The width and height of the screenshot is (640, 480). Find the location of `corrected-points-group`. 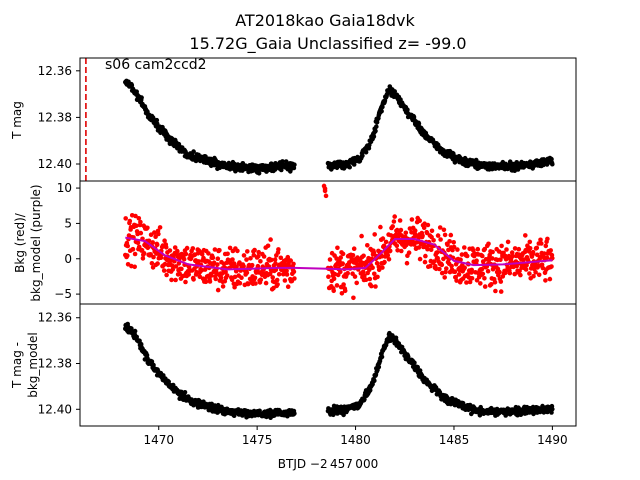

corrected-points-group is located at coordinates (339, 371).